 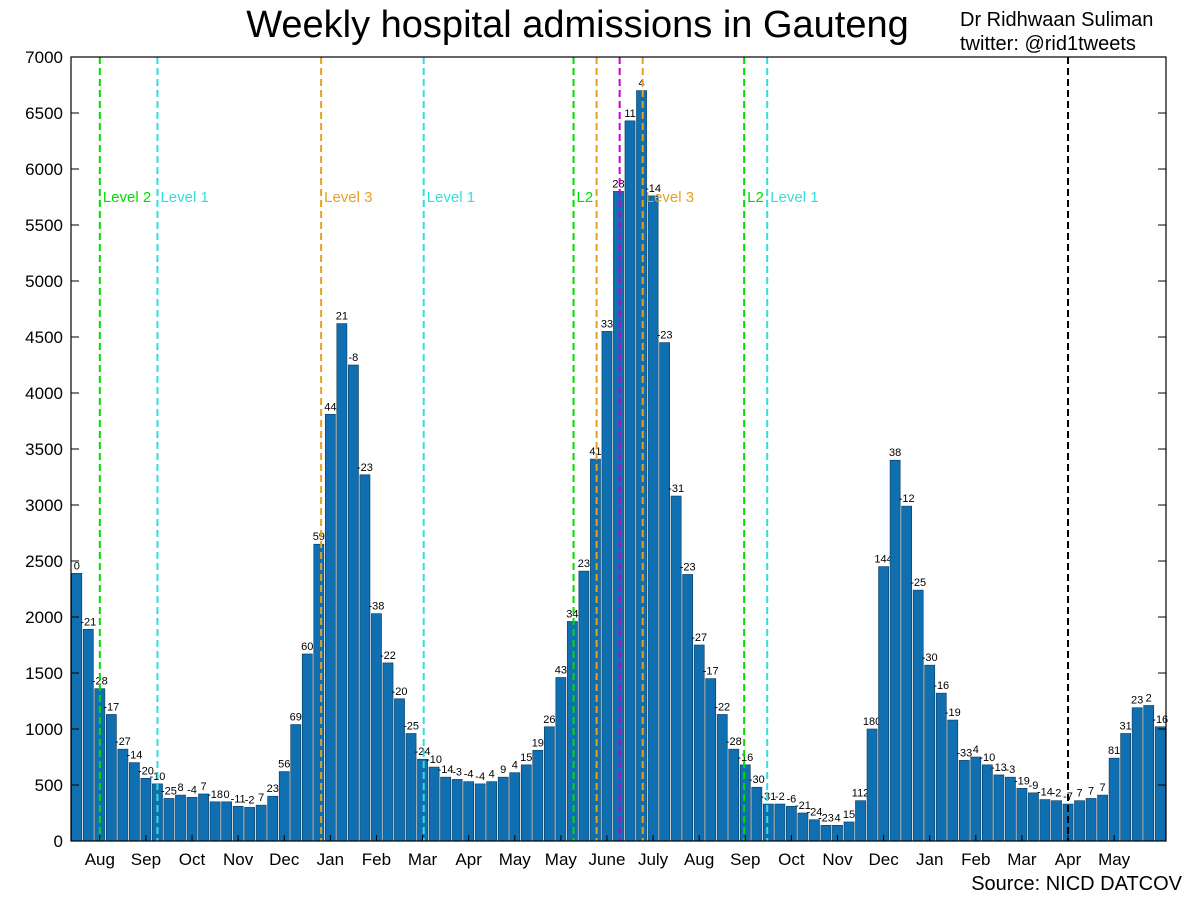 I want to click on bar-data-label: -38, so click(x=376, y=607).